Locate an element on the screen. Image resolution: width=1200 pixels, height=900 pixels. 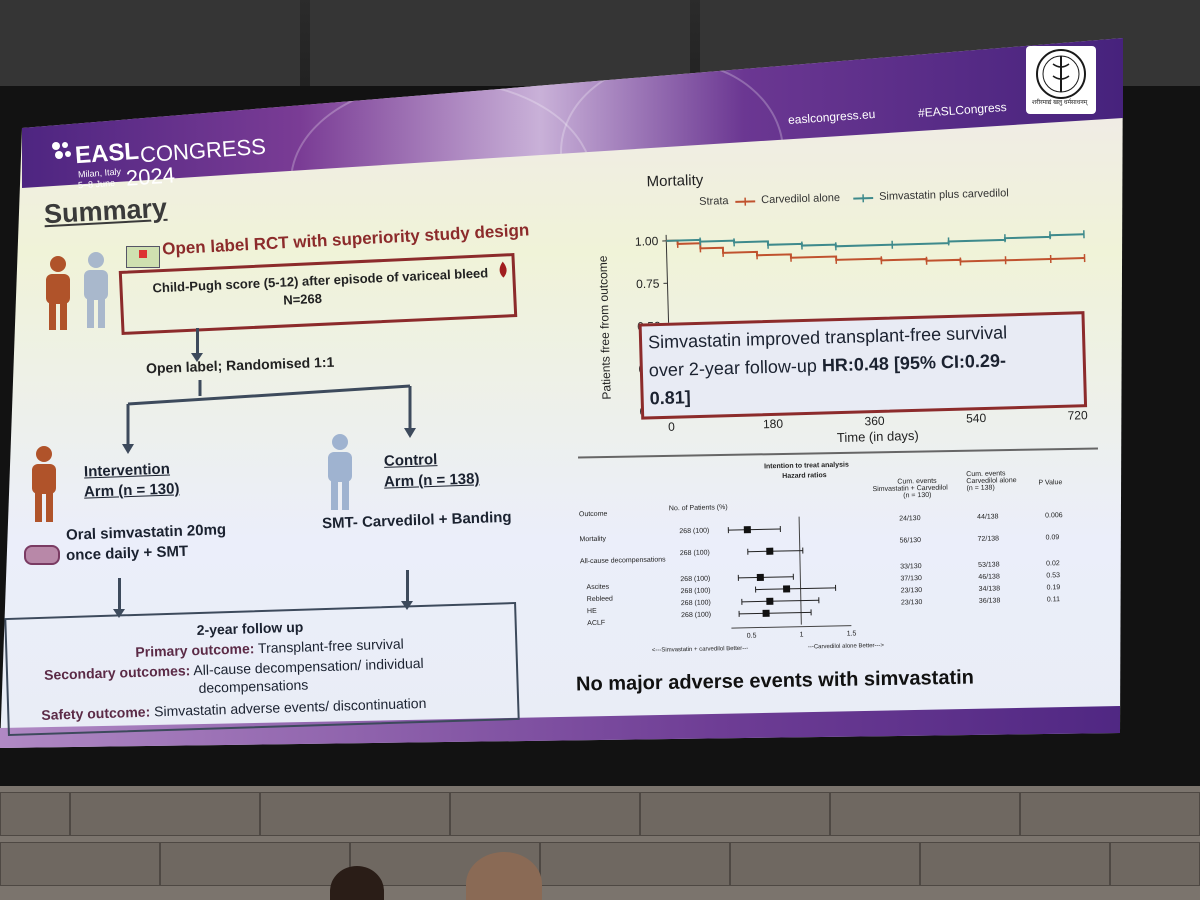
forest-row-outcome: HE is located at coordinates (592, 611).